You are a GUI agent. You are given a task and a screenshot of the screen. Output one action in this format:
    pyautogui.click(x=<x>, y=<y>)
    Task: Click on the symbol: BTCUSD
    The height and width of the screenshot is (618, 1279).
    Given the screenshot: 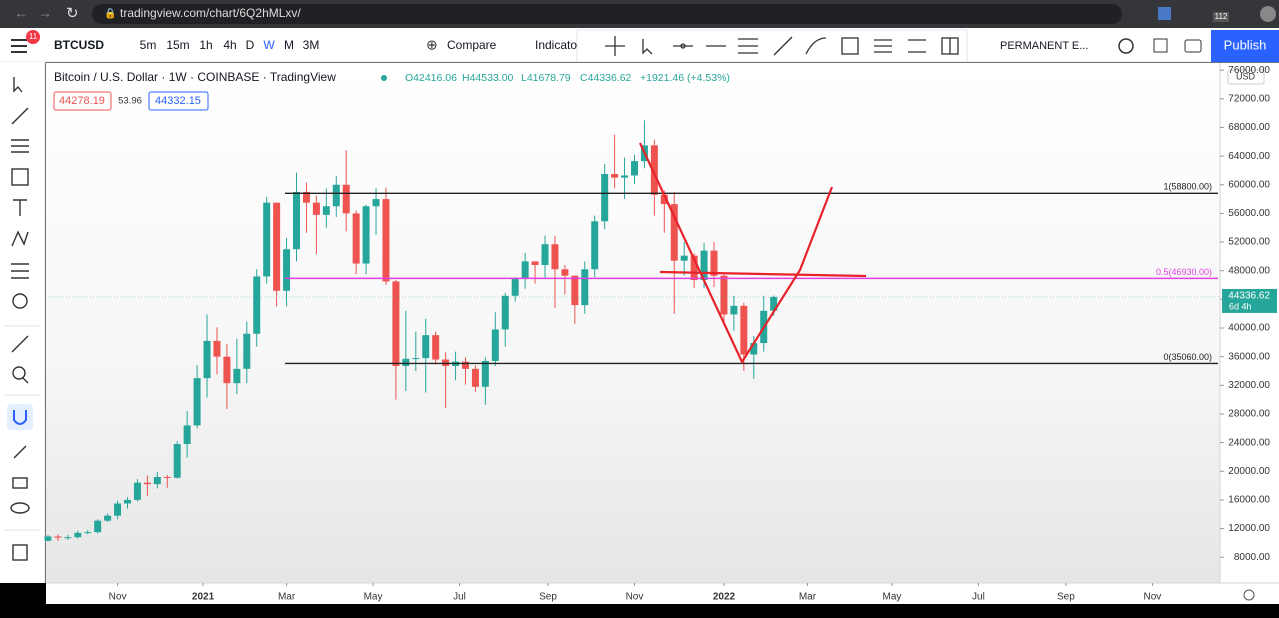 What is the action you would take?
    pyautogui.click(x=79, y=45)
    